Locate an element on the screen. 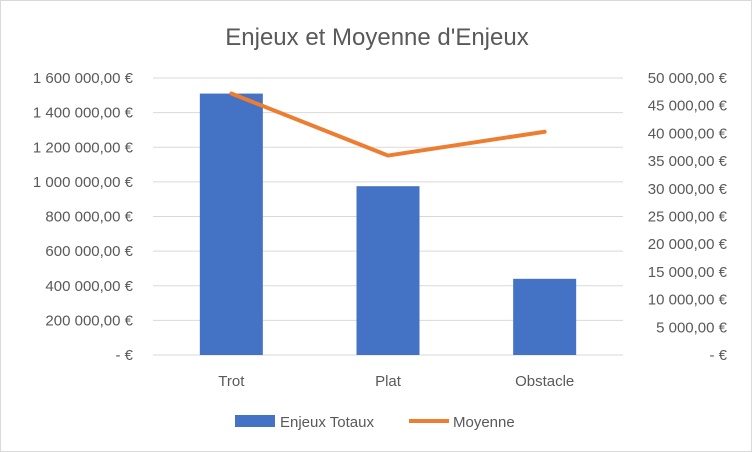 This screenshot has width=752, height=452. left-tick-label: 800 000,00 € is located at coordinates (89, 217).